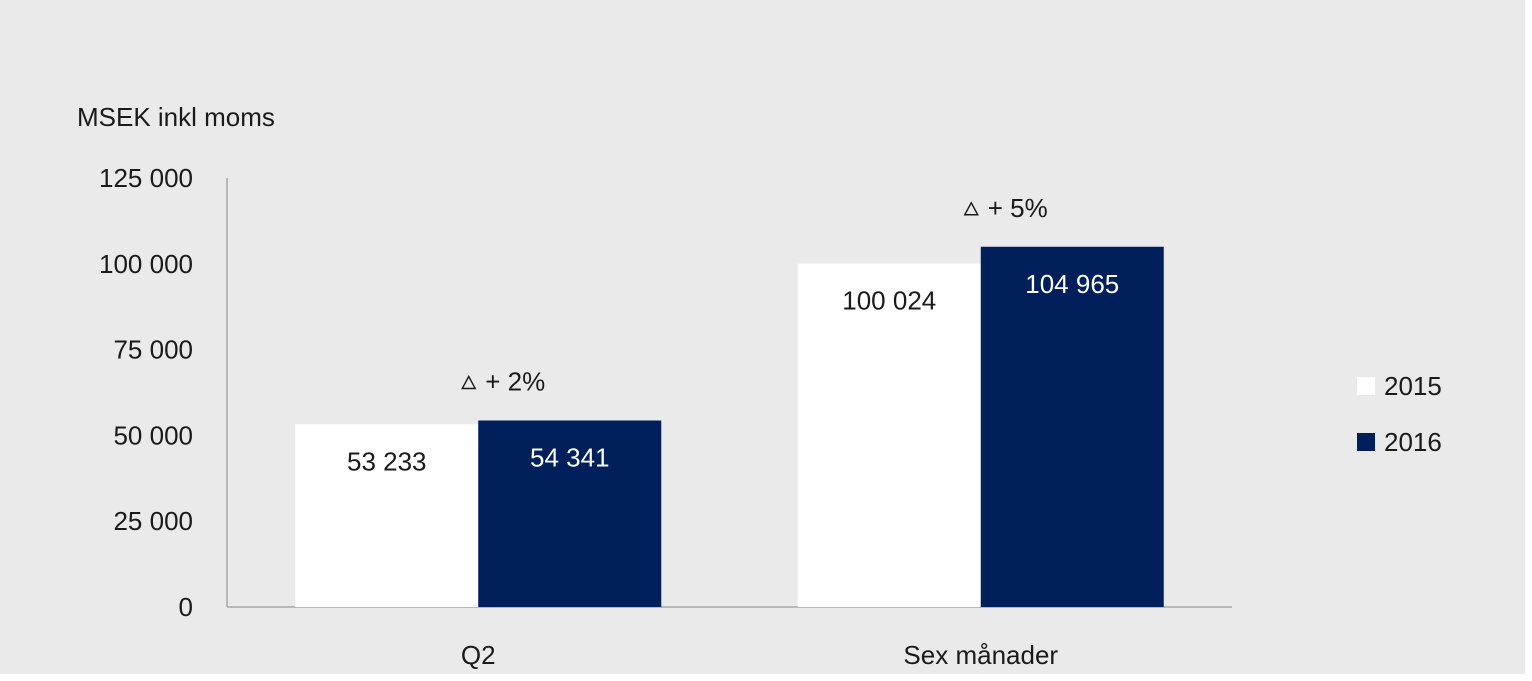  What do you see at coordinates (153, 435) in the screenshot?
I see `y-tick-label: 50 000` at bounding box center [153, 435].